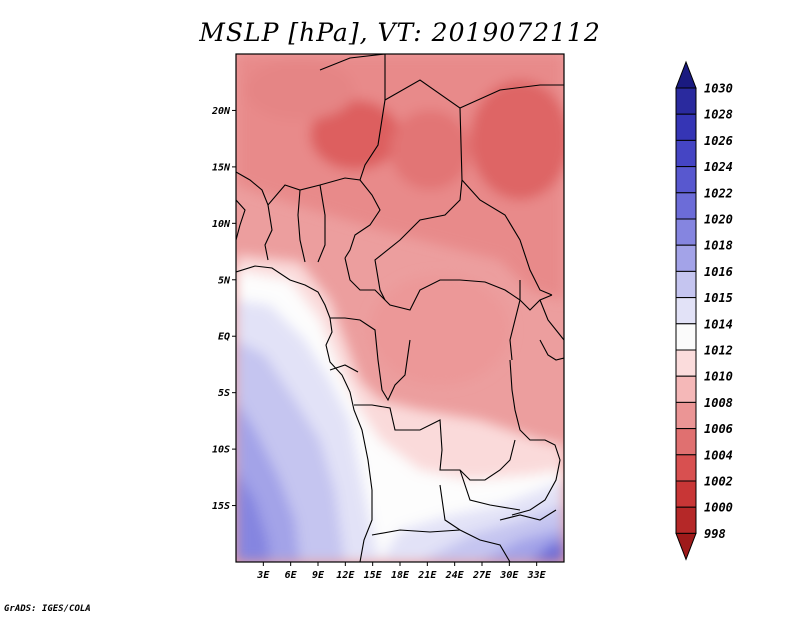  What do you see at coordinates (718, 324) in the screenshot?
I see `colorbar-label: 1014` at bounding box center [718, 324].